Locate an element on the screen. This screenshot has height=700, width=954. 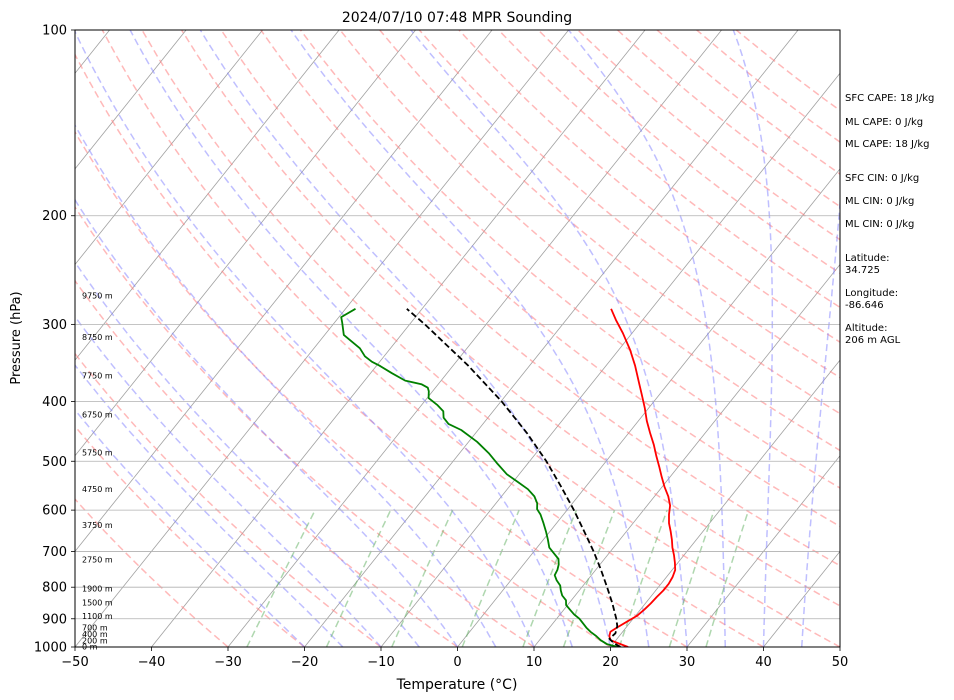
x-tick-label: 10 is located at coordinates (534, 662).